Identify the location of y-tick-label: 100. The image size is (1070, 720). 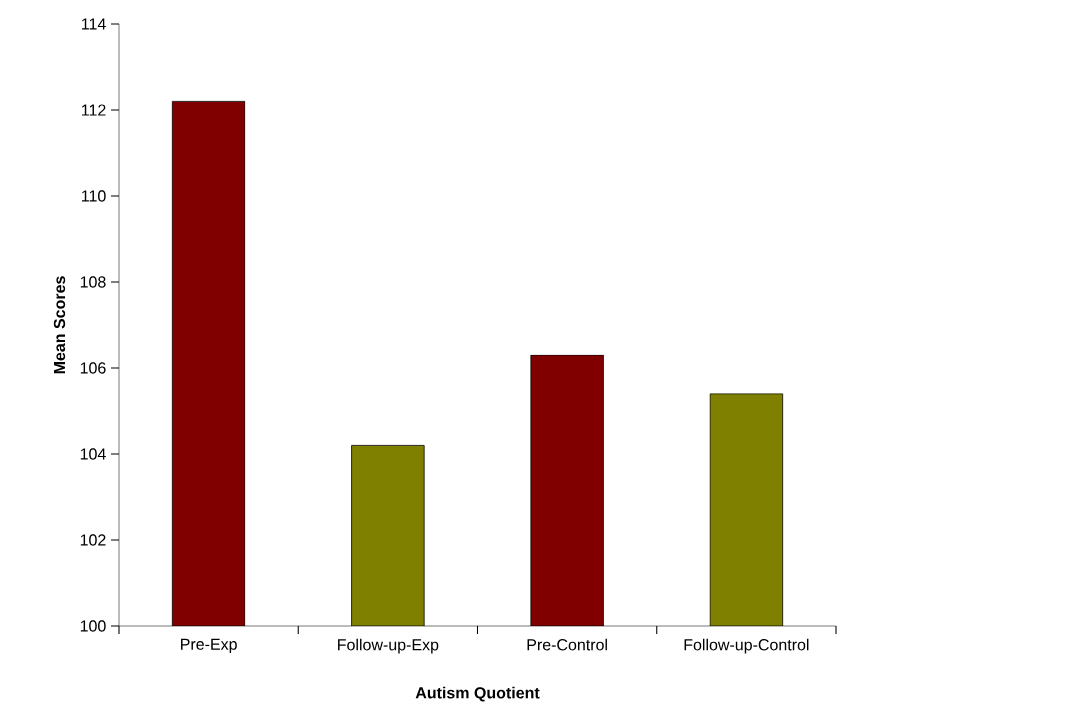
(93, 626).